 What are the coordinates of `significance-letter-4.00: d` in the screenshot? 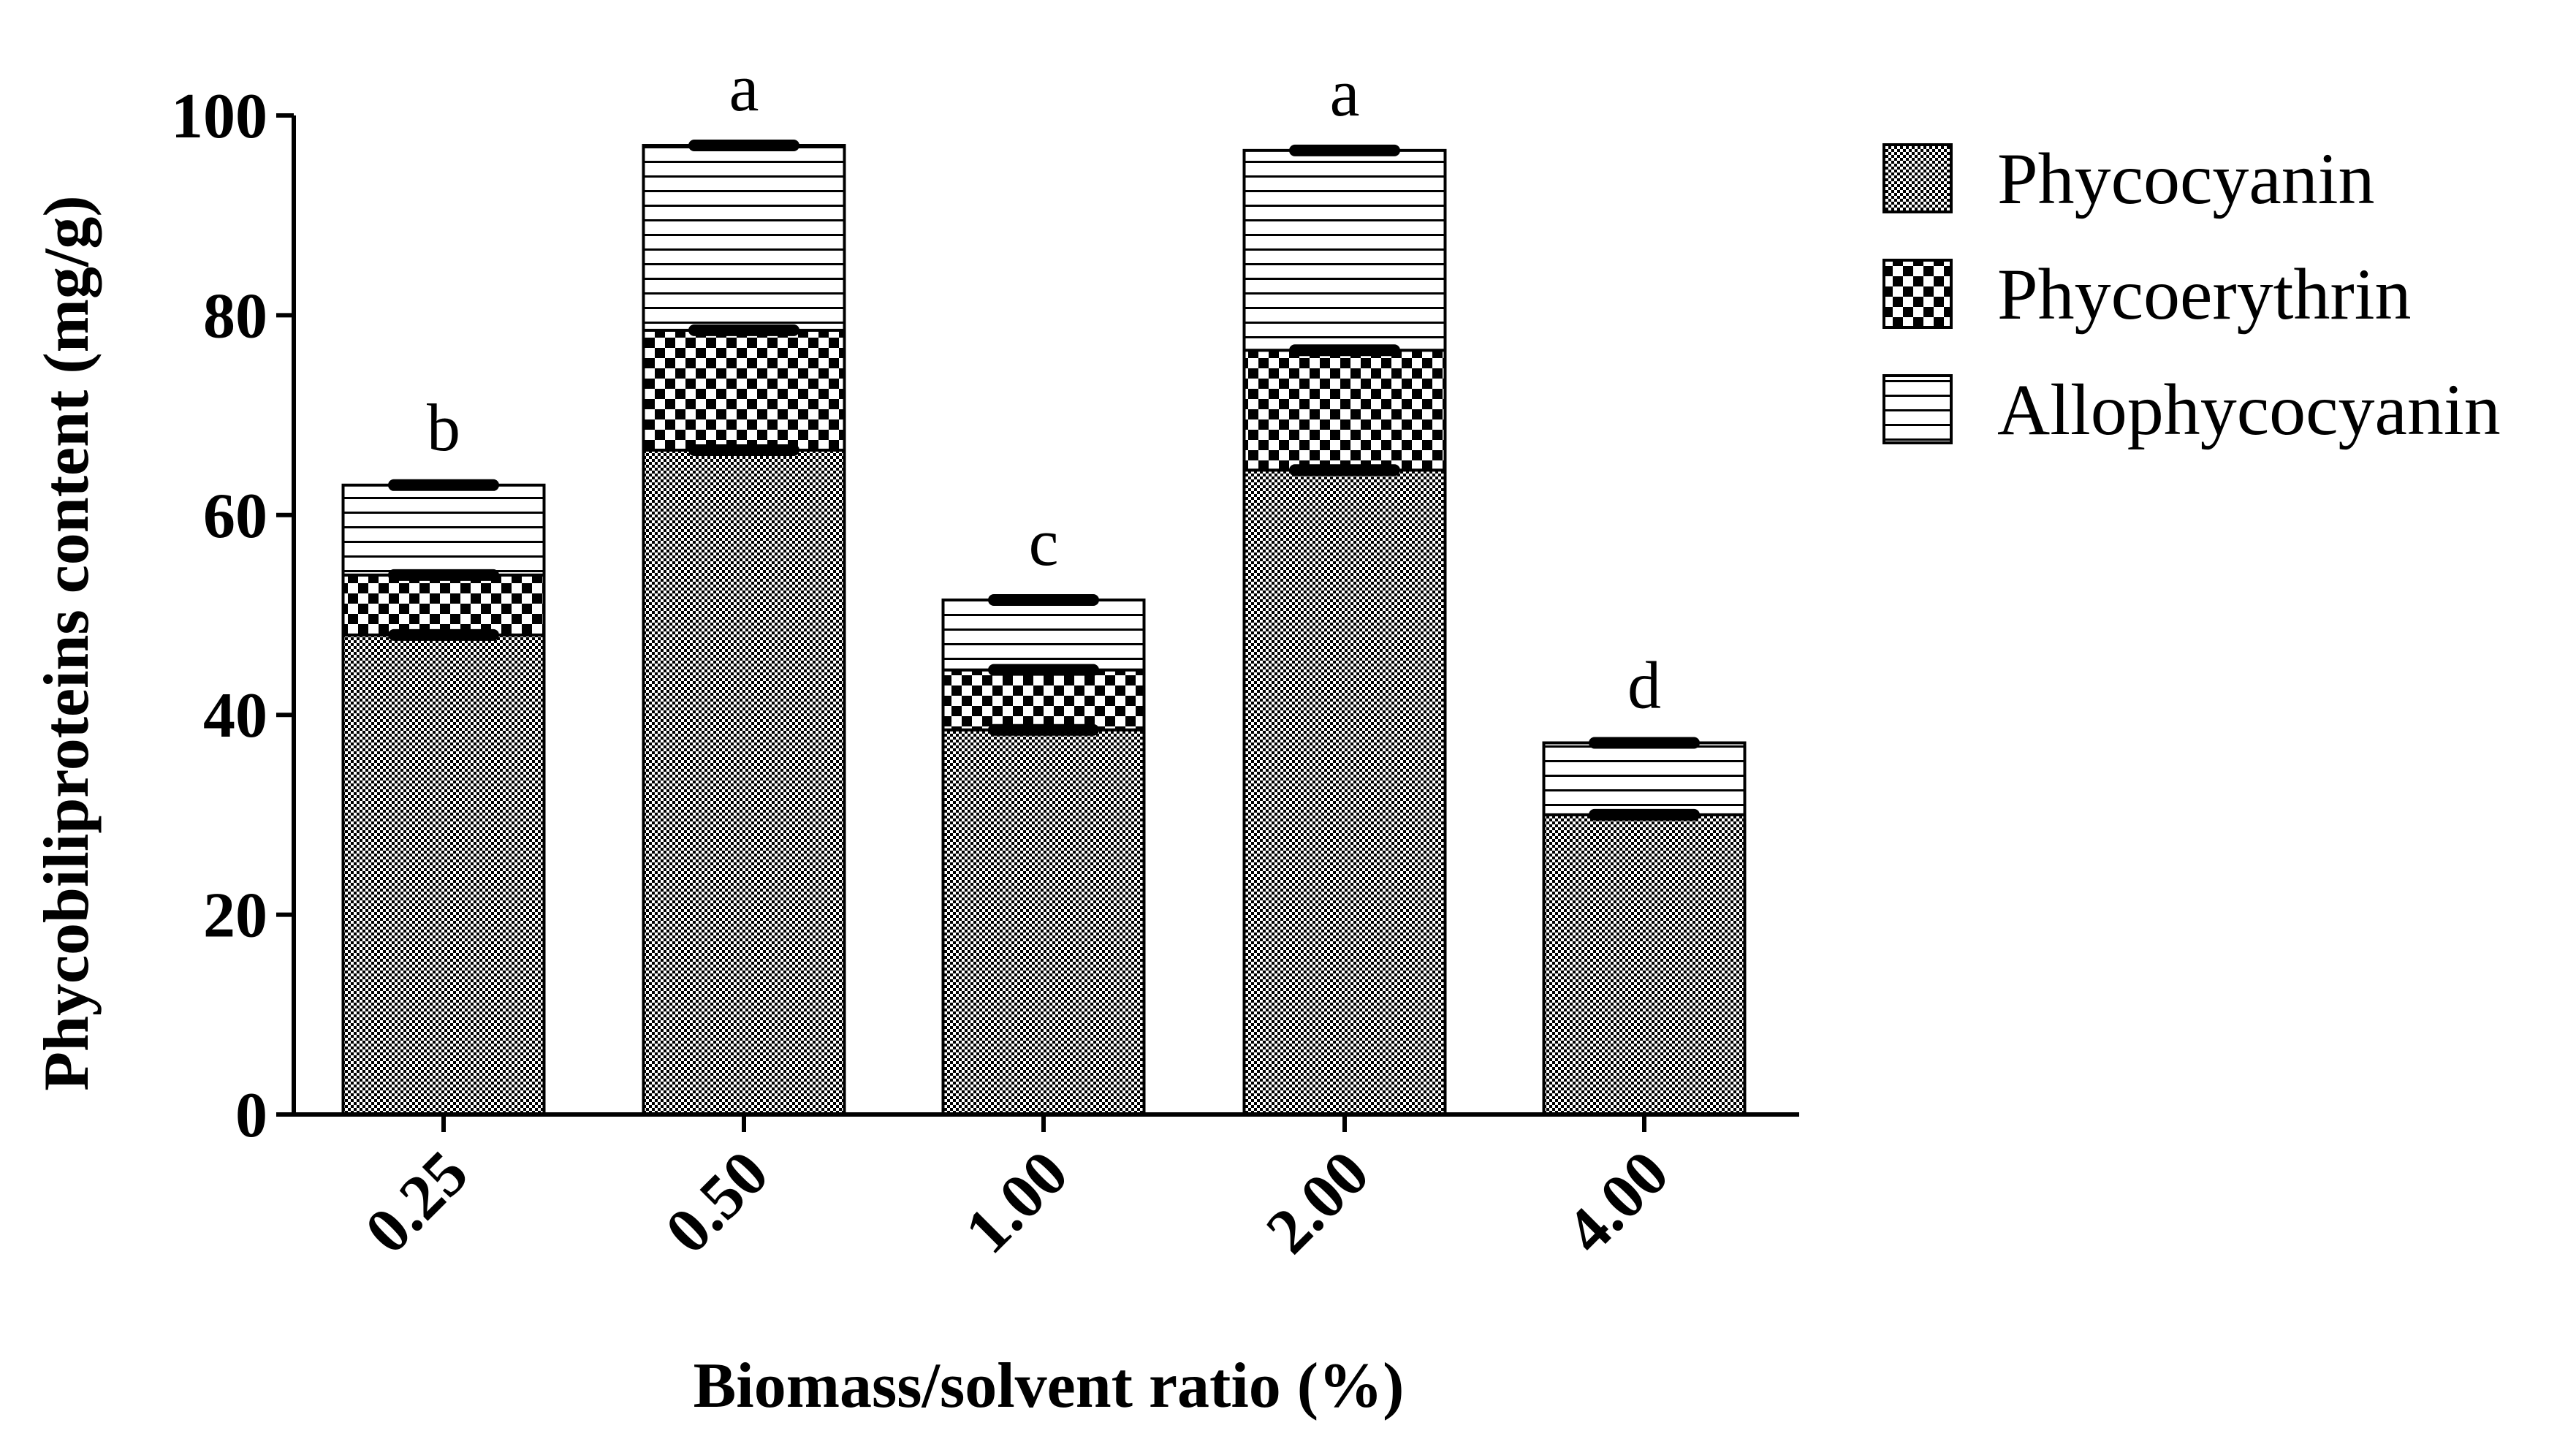 It's located at (1644, 684).